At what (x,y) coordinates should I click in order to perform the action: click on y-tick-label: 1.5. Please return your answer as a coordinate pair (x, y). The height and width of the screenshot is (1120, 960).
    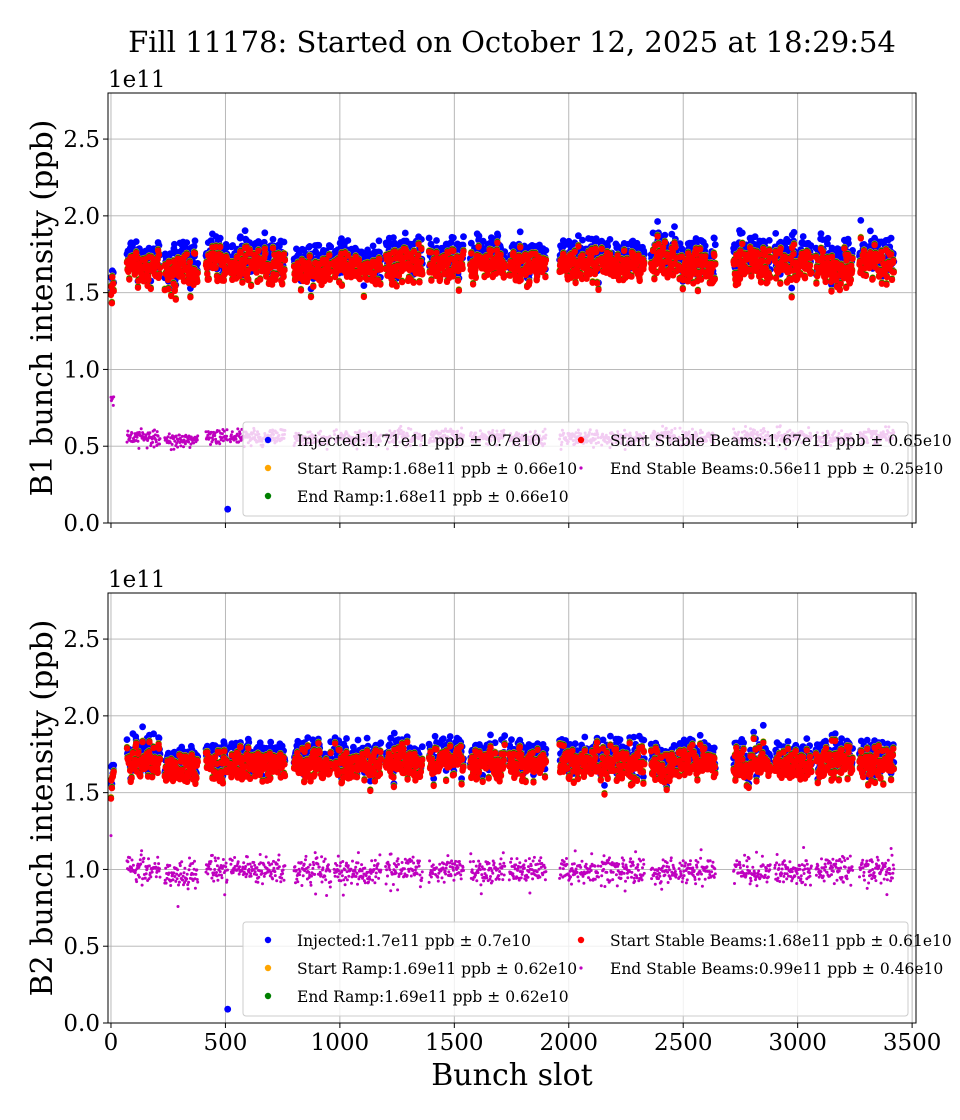
    Looking at the image, I should click on (81, 294).